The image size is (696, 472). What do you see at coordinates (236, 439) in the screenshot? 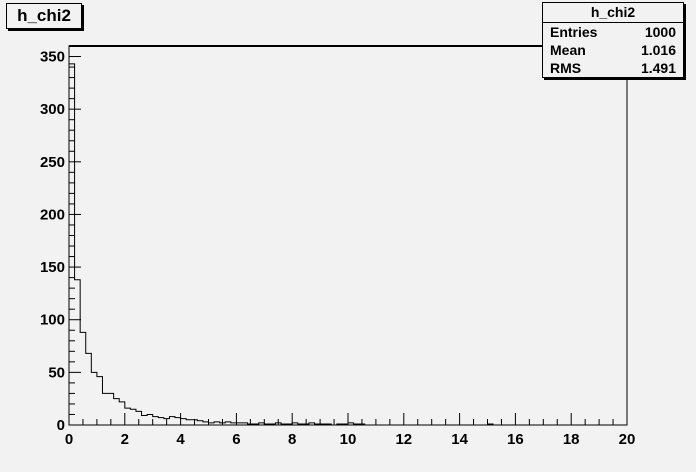
I see `x-tick-label: 6` at bounding box center [236, 439].